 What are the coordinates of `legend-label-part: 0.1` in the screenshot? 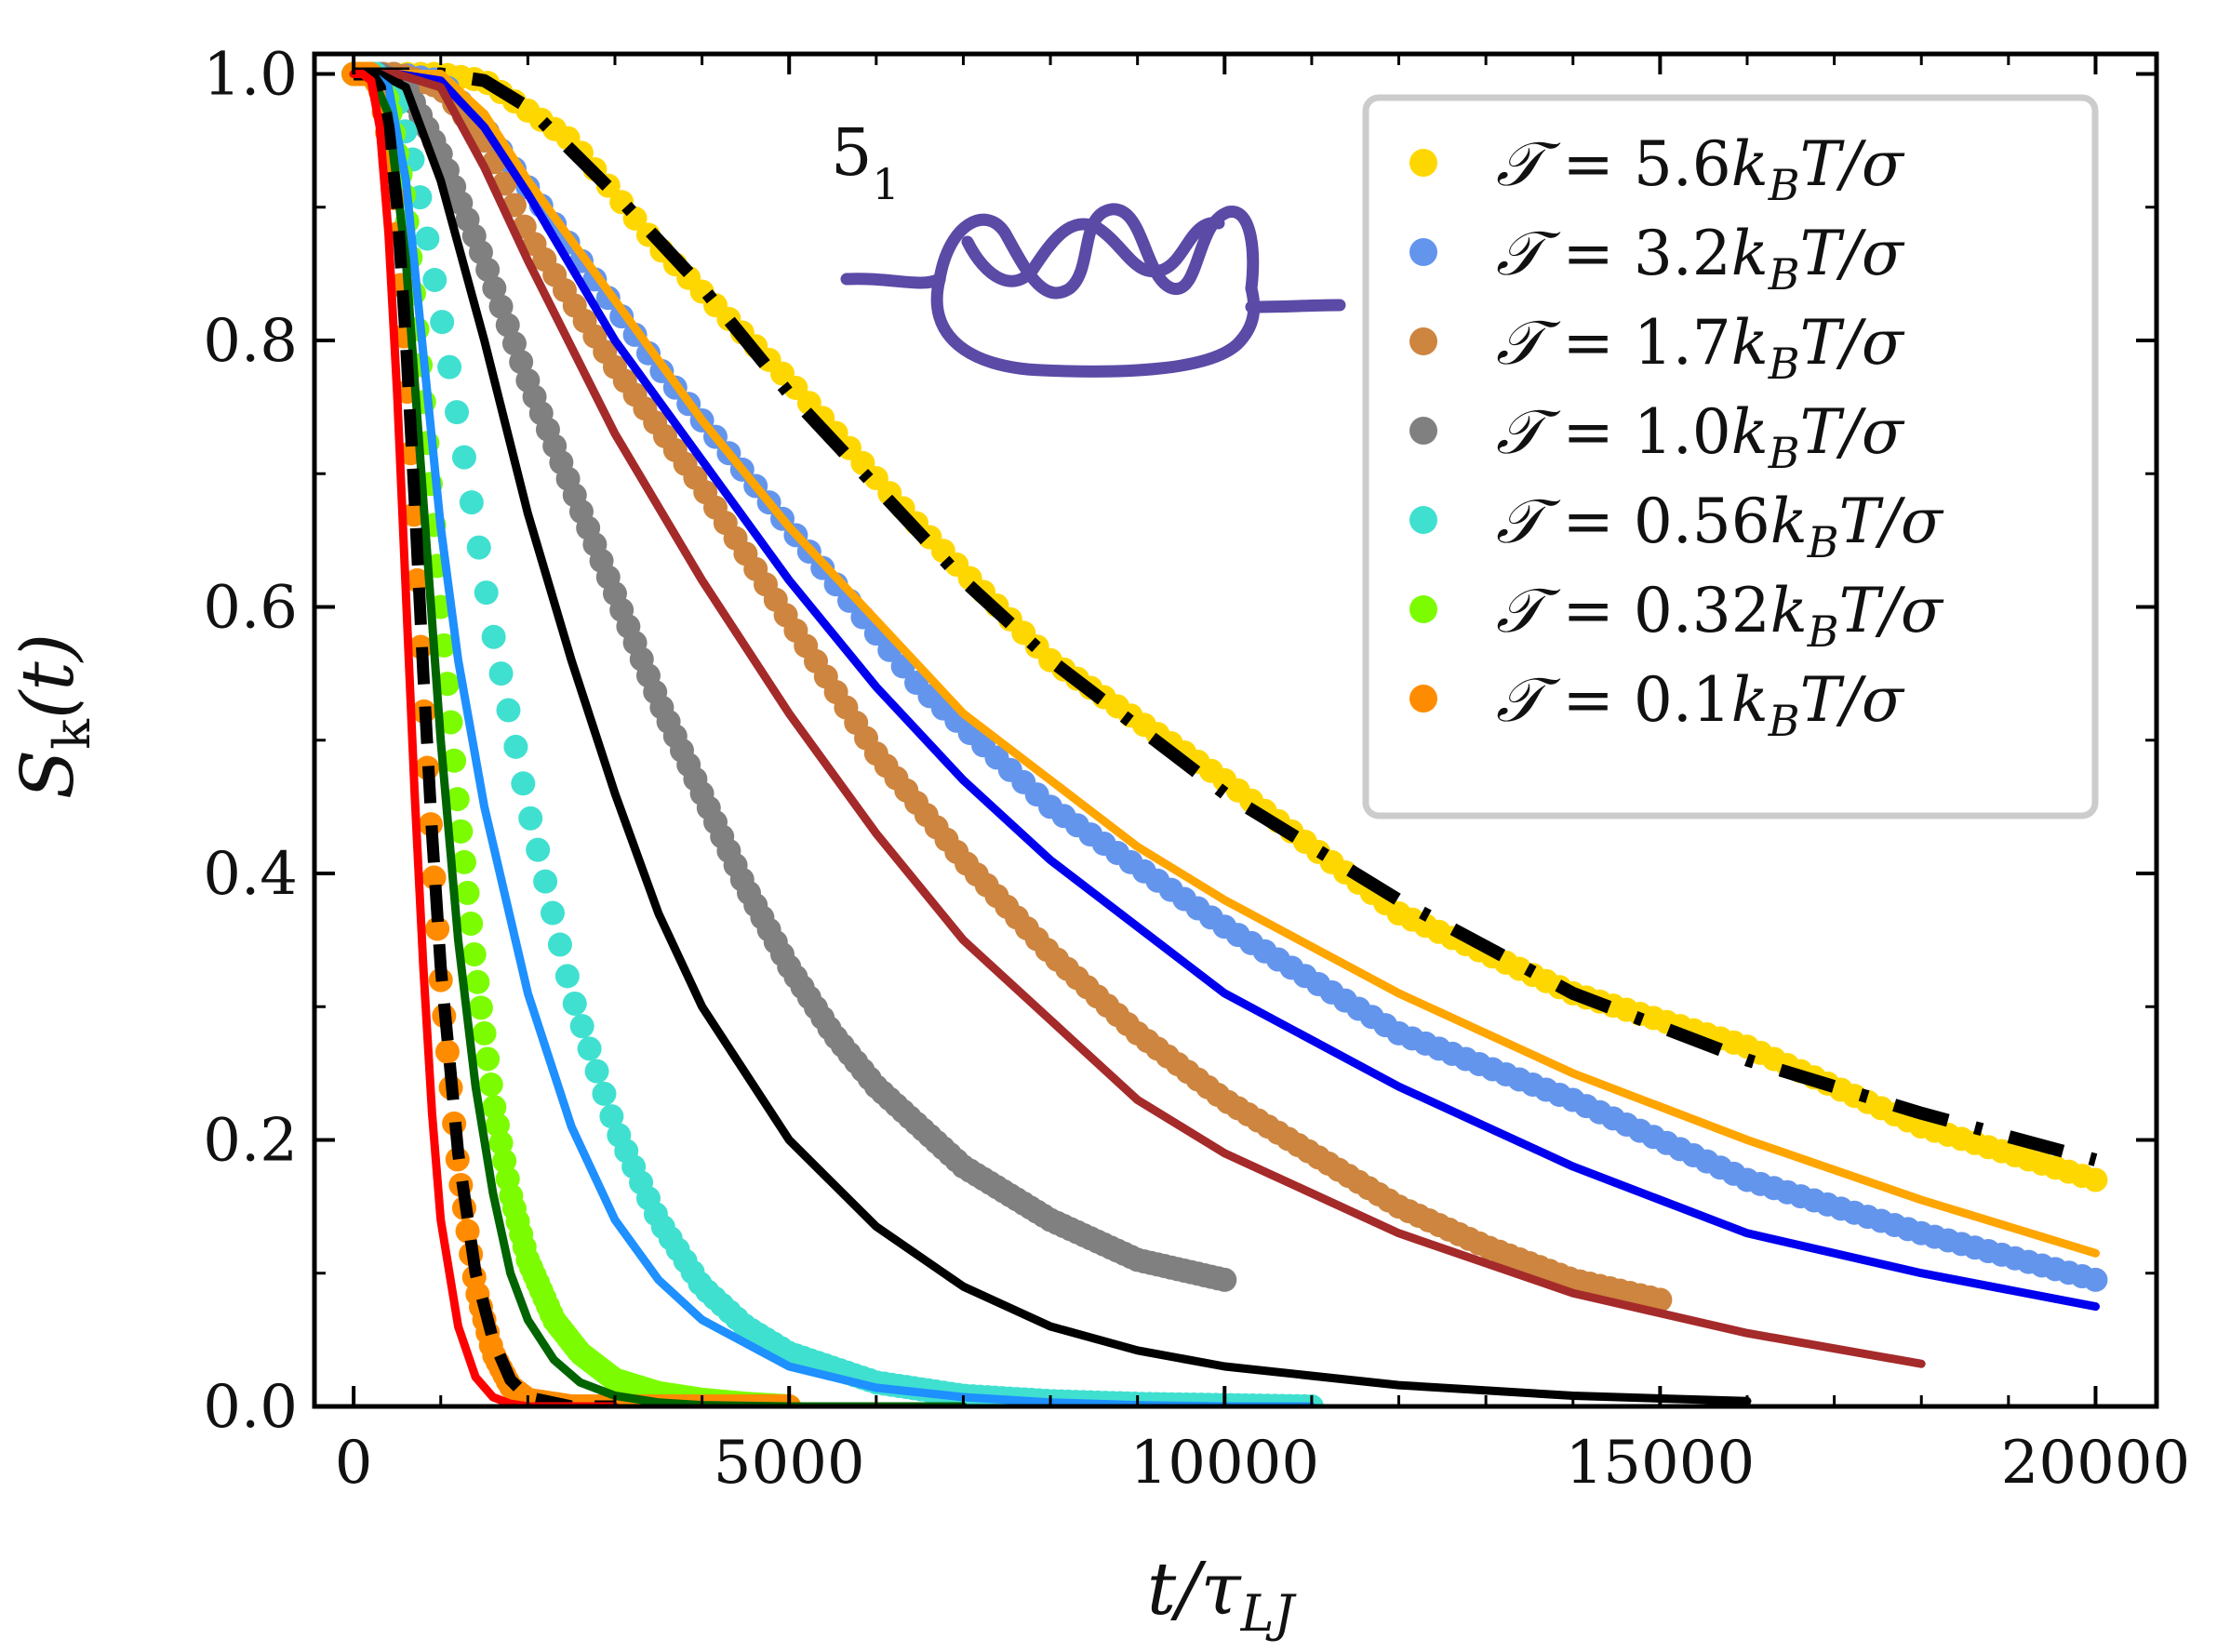 It's located at (1682, 700).